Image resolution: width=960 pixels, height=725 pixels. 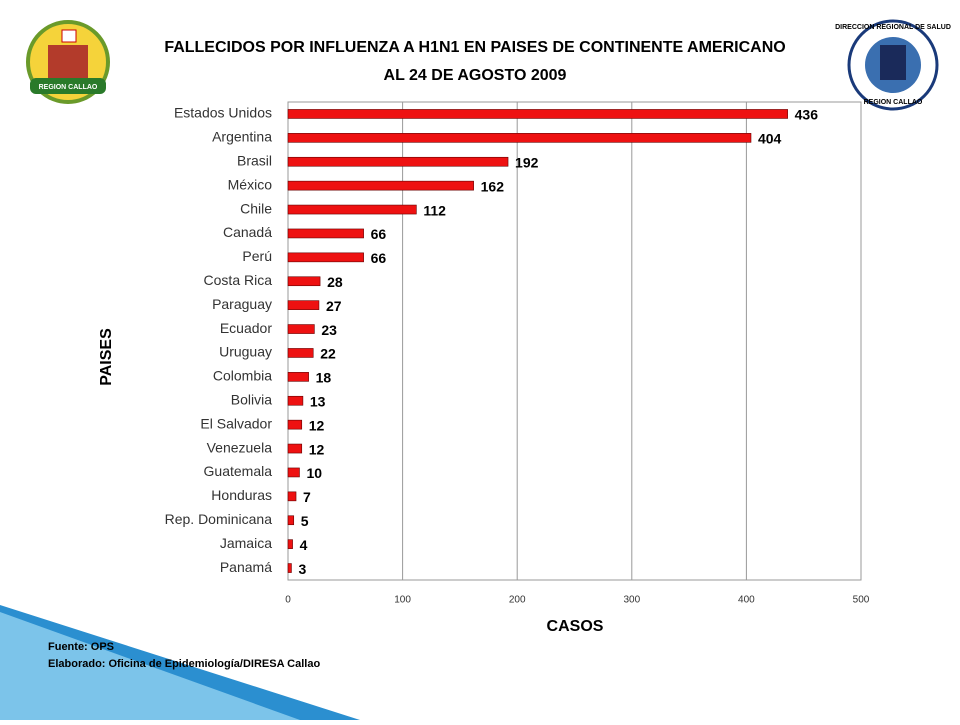 I want to click on y-tick-label: México, so click(x=250, y=184).